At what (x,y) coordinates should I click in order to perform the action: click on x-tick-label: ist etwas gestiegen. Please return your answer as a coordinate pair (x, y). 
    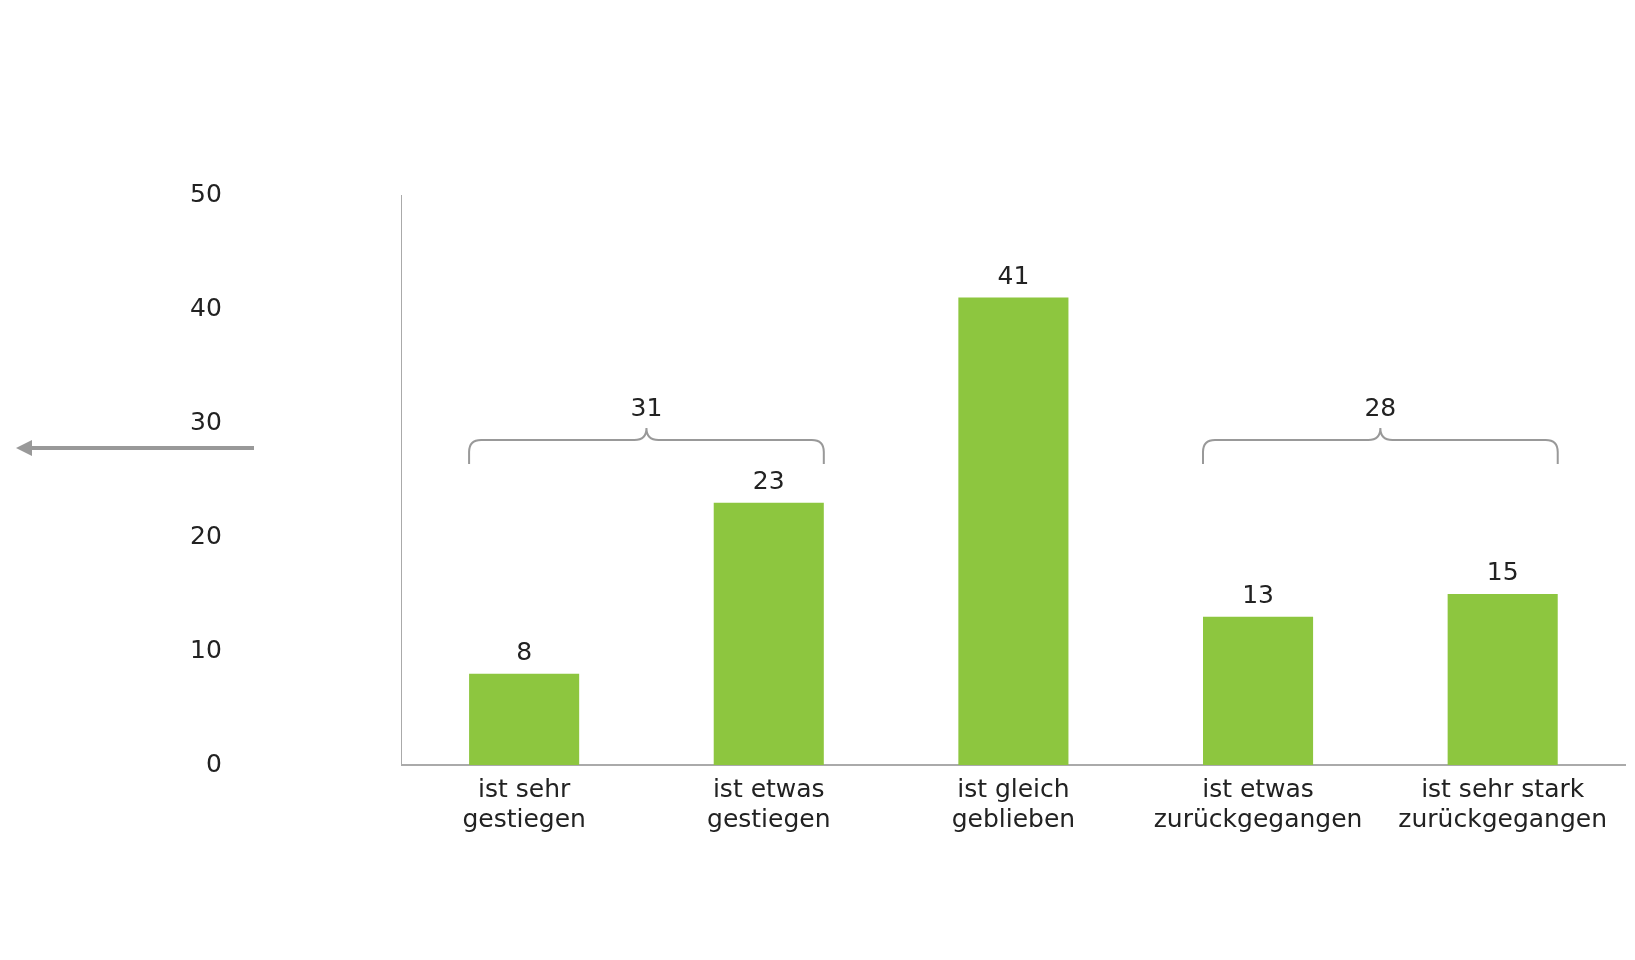
    Looking at the image, I should click on (769, 803).